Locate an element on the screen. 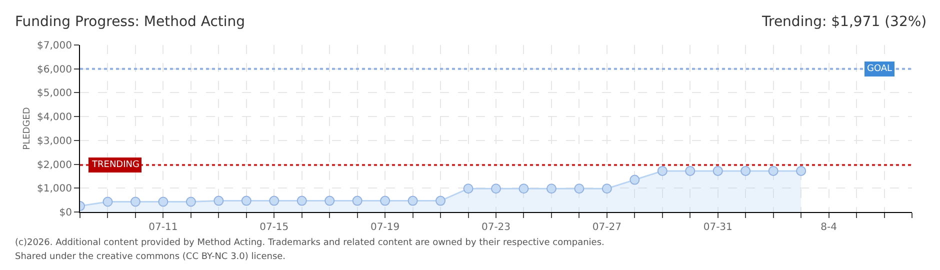 This screenshot has height=270, width=940. y-tick-label: $6,000 is located at coordinates (54, 70).